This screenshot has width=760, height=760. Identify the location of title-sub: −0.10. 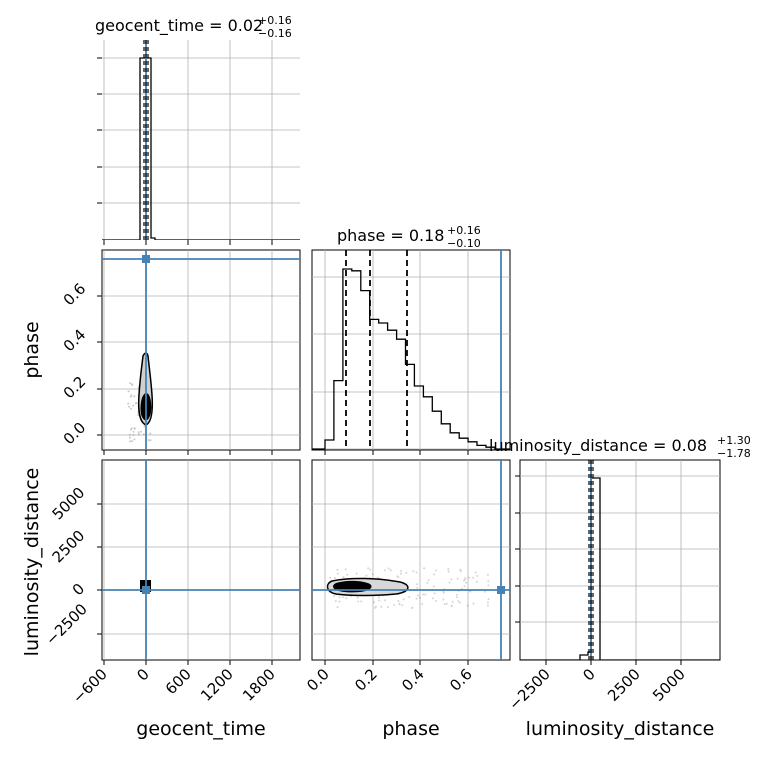
(464, 243).